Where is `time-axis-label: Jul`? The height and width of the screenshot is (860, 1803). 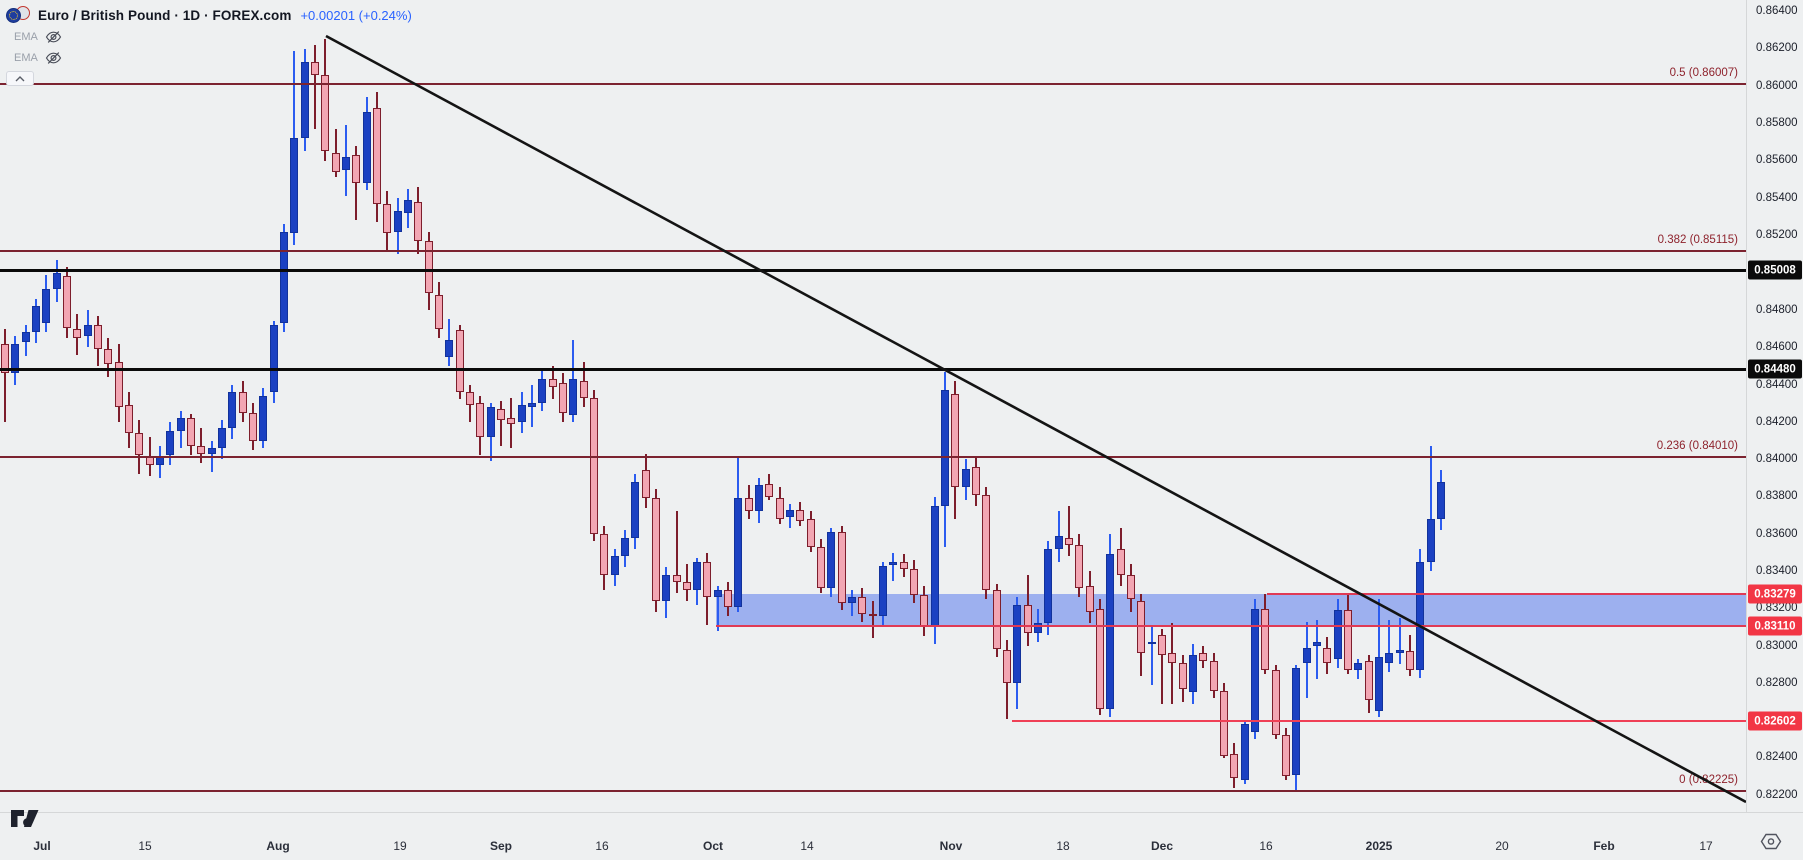 time-axis-label: Jul is located at coordinates (42, 846).